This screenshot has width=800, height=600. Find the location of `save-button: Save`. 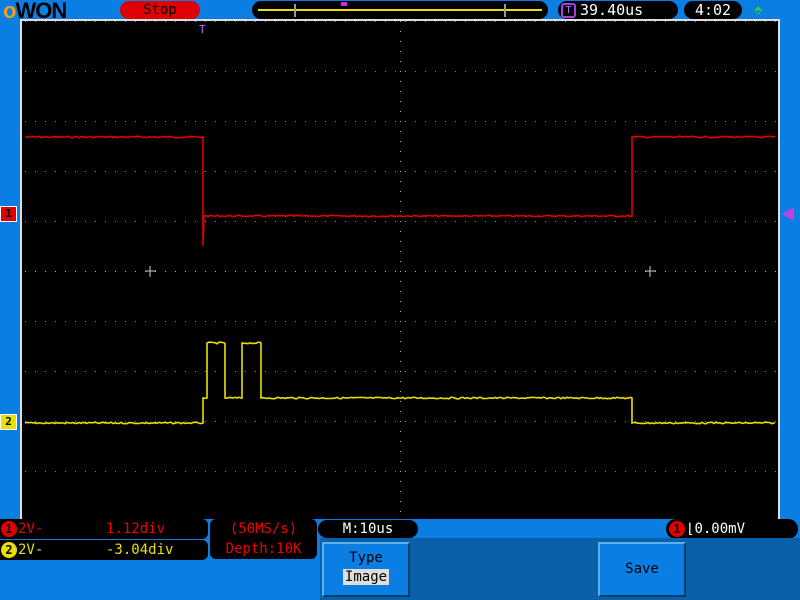

save-button: Save is located at coordinates (642, 569).